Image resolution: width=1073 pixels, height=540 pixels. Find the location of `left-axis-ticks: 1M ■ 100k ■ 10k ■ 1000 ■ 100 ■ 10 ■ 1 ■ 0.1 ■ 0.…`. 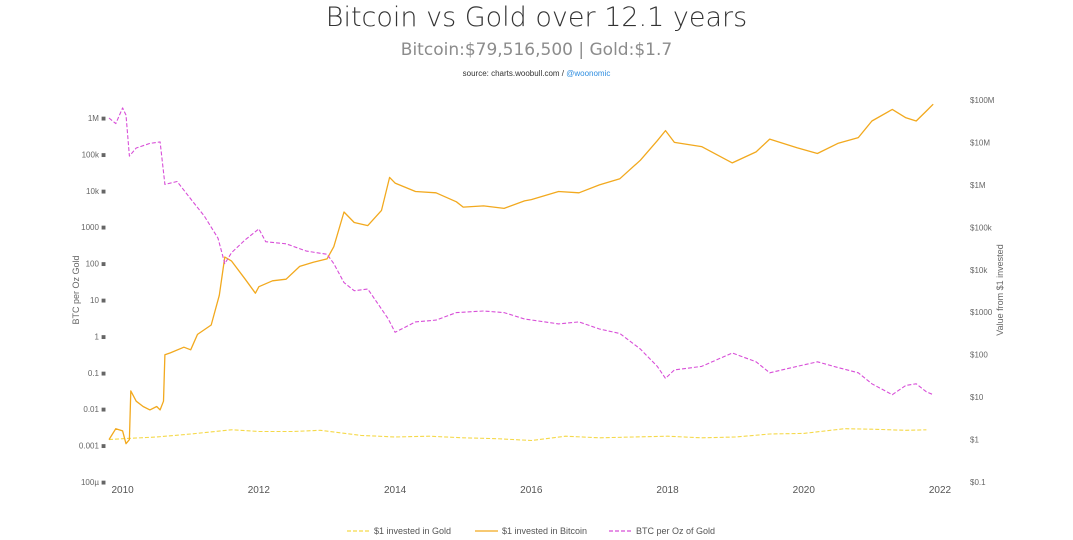

left-axis-ticks: 1M ■ 100k ■ 10k ■ 1000 ■ 100 ■ 10 ■ 1 ■ 0.1 ■ 0.… is located at coordinates (92, 300).